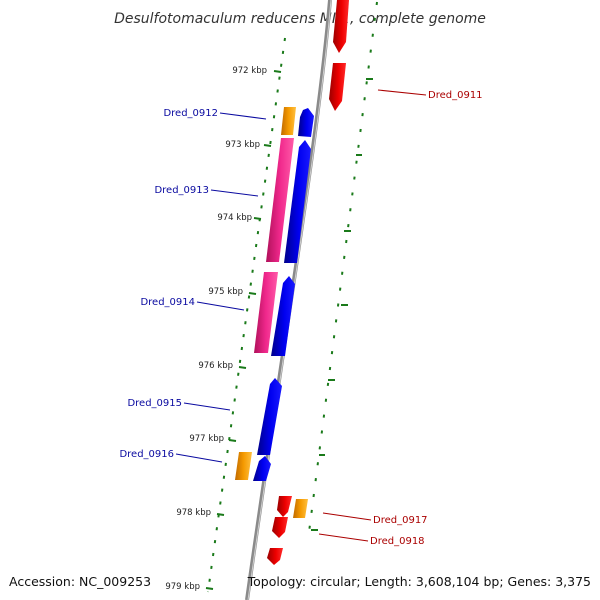  I want to click on right-ring-ticks, so click(342, 304).